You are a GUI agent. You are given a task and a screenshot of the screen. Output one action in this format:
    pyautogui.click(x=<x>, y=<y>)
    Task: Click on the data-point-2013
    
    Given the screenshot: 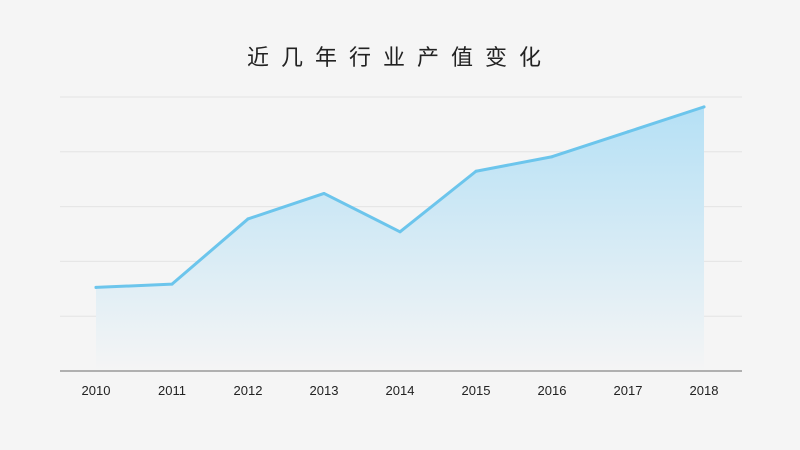 What is the action you would take?
    pyautogui.click(x=324, y=193)
    